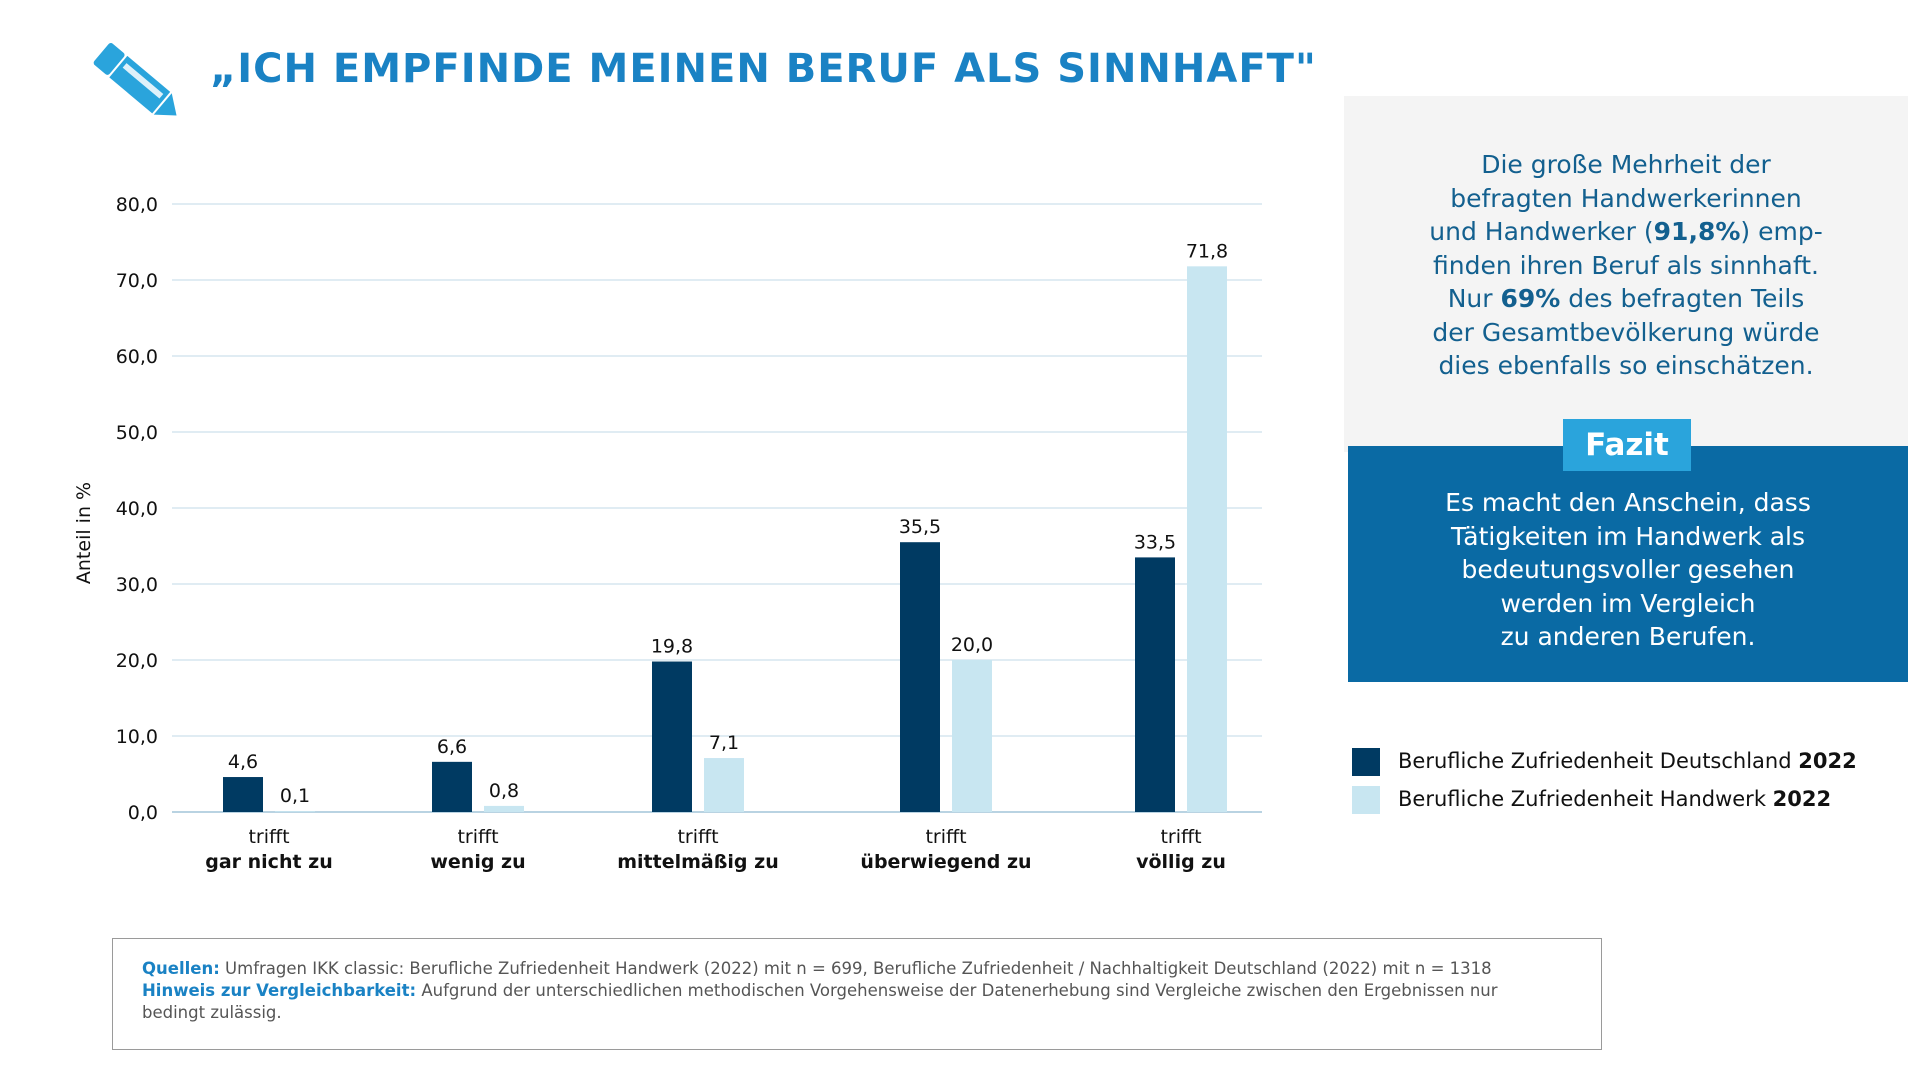  I want to click on value-label: 19,8, so click(672, 647).